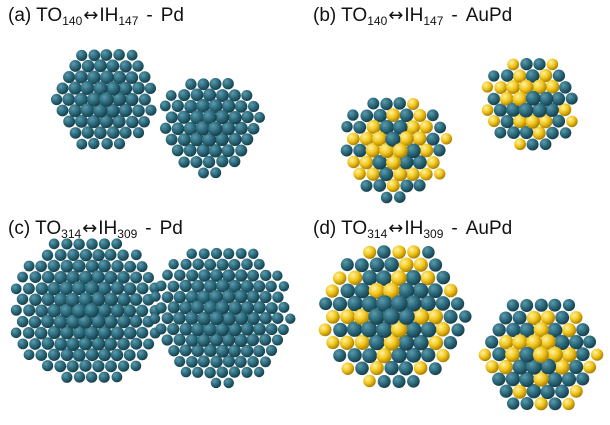 The image size is (610, 425). Describe the element at coordinates (90, 228) in the screenshot. I see `transition-arrow: ↔` at that location.